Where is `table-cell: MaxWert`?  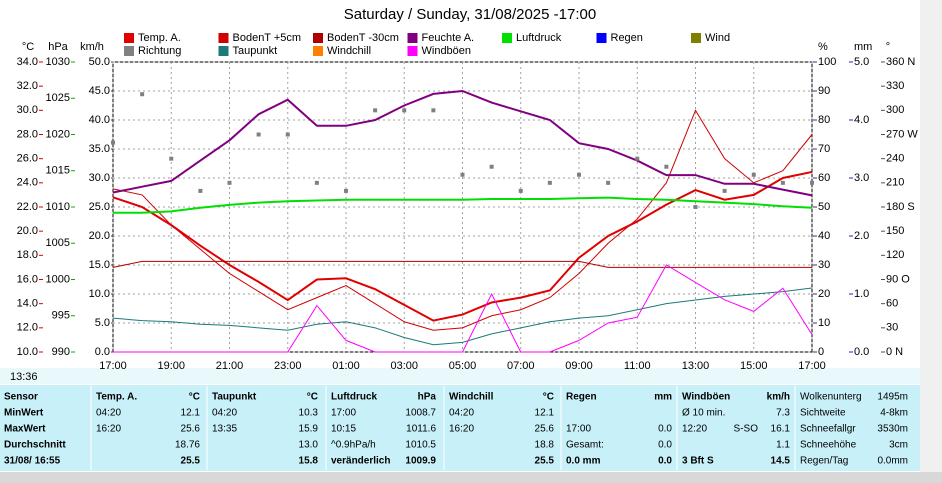
table-cell: MaxWert is located at coordinates (25, 429).